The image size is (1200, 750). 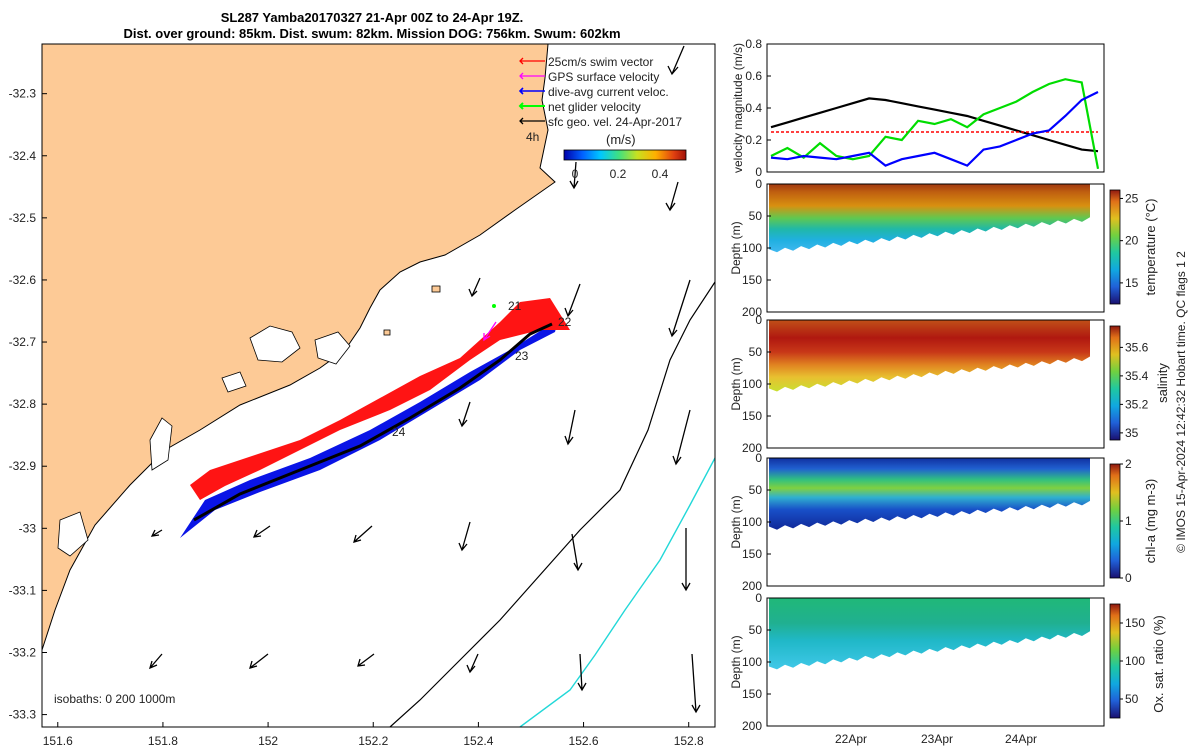 What do you see at coordinates (1137, 347) in the screenshot?
I see `colorbar-tick-label: 35.6` at bounding box center [1137, 347].